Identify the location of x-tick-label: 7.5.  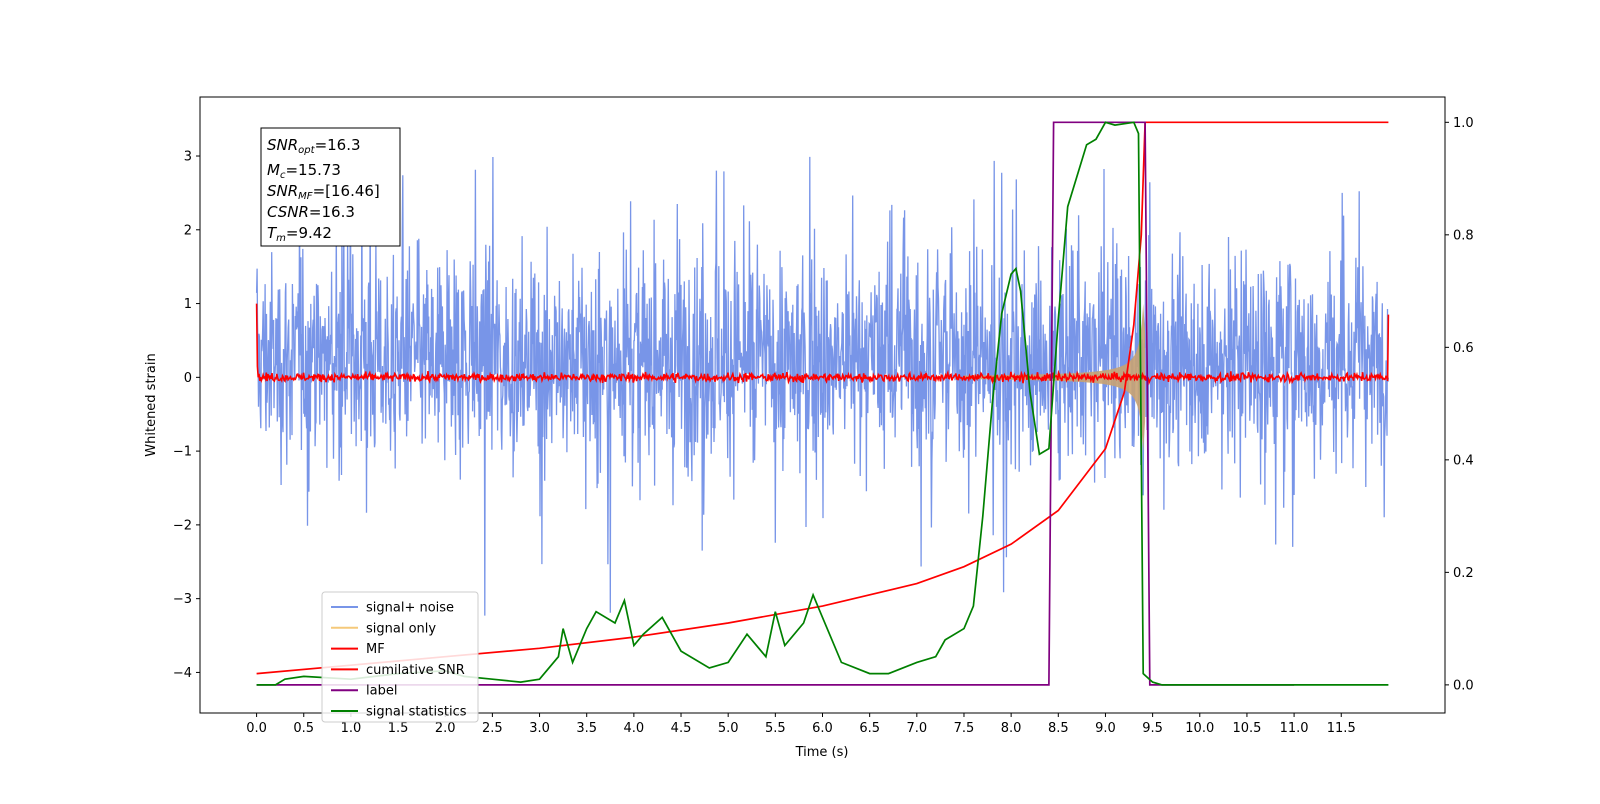
(964, 728).